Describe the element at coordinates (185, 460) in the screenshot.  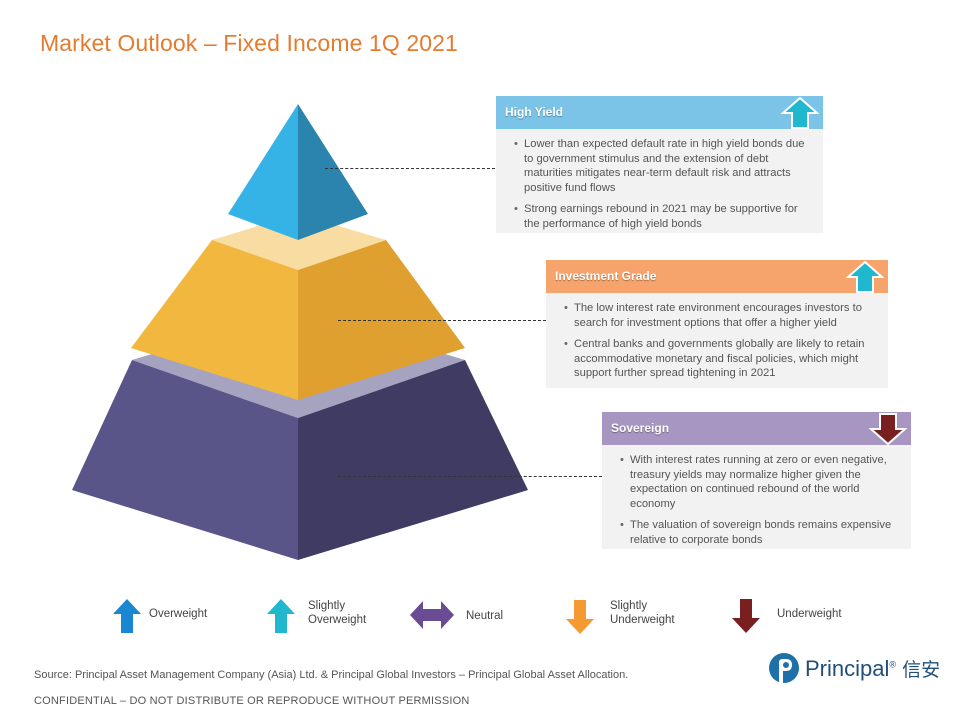
I see `pyramid-base-tier-left` at that location.